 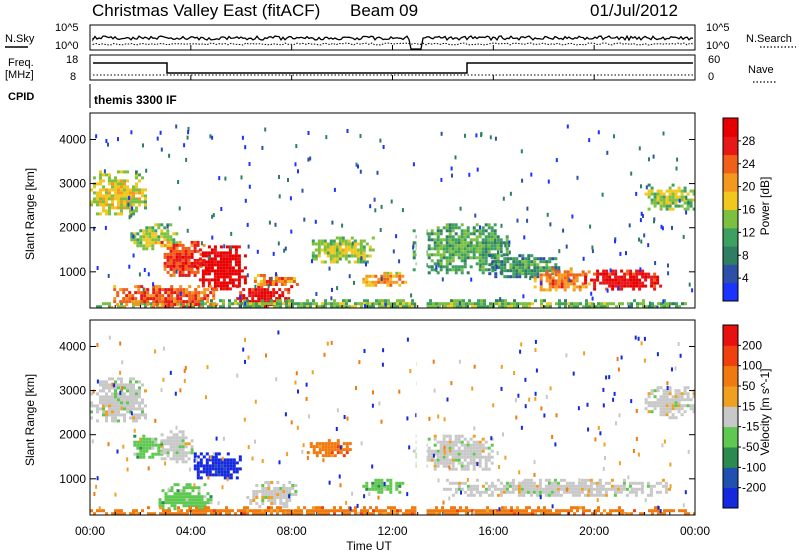 I want to click on x-tick-label: 12:00, so click(x=392, y=531).